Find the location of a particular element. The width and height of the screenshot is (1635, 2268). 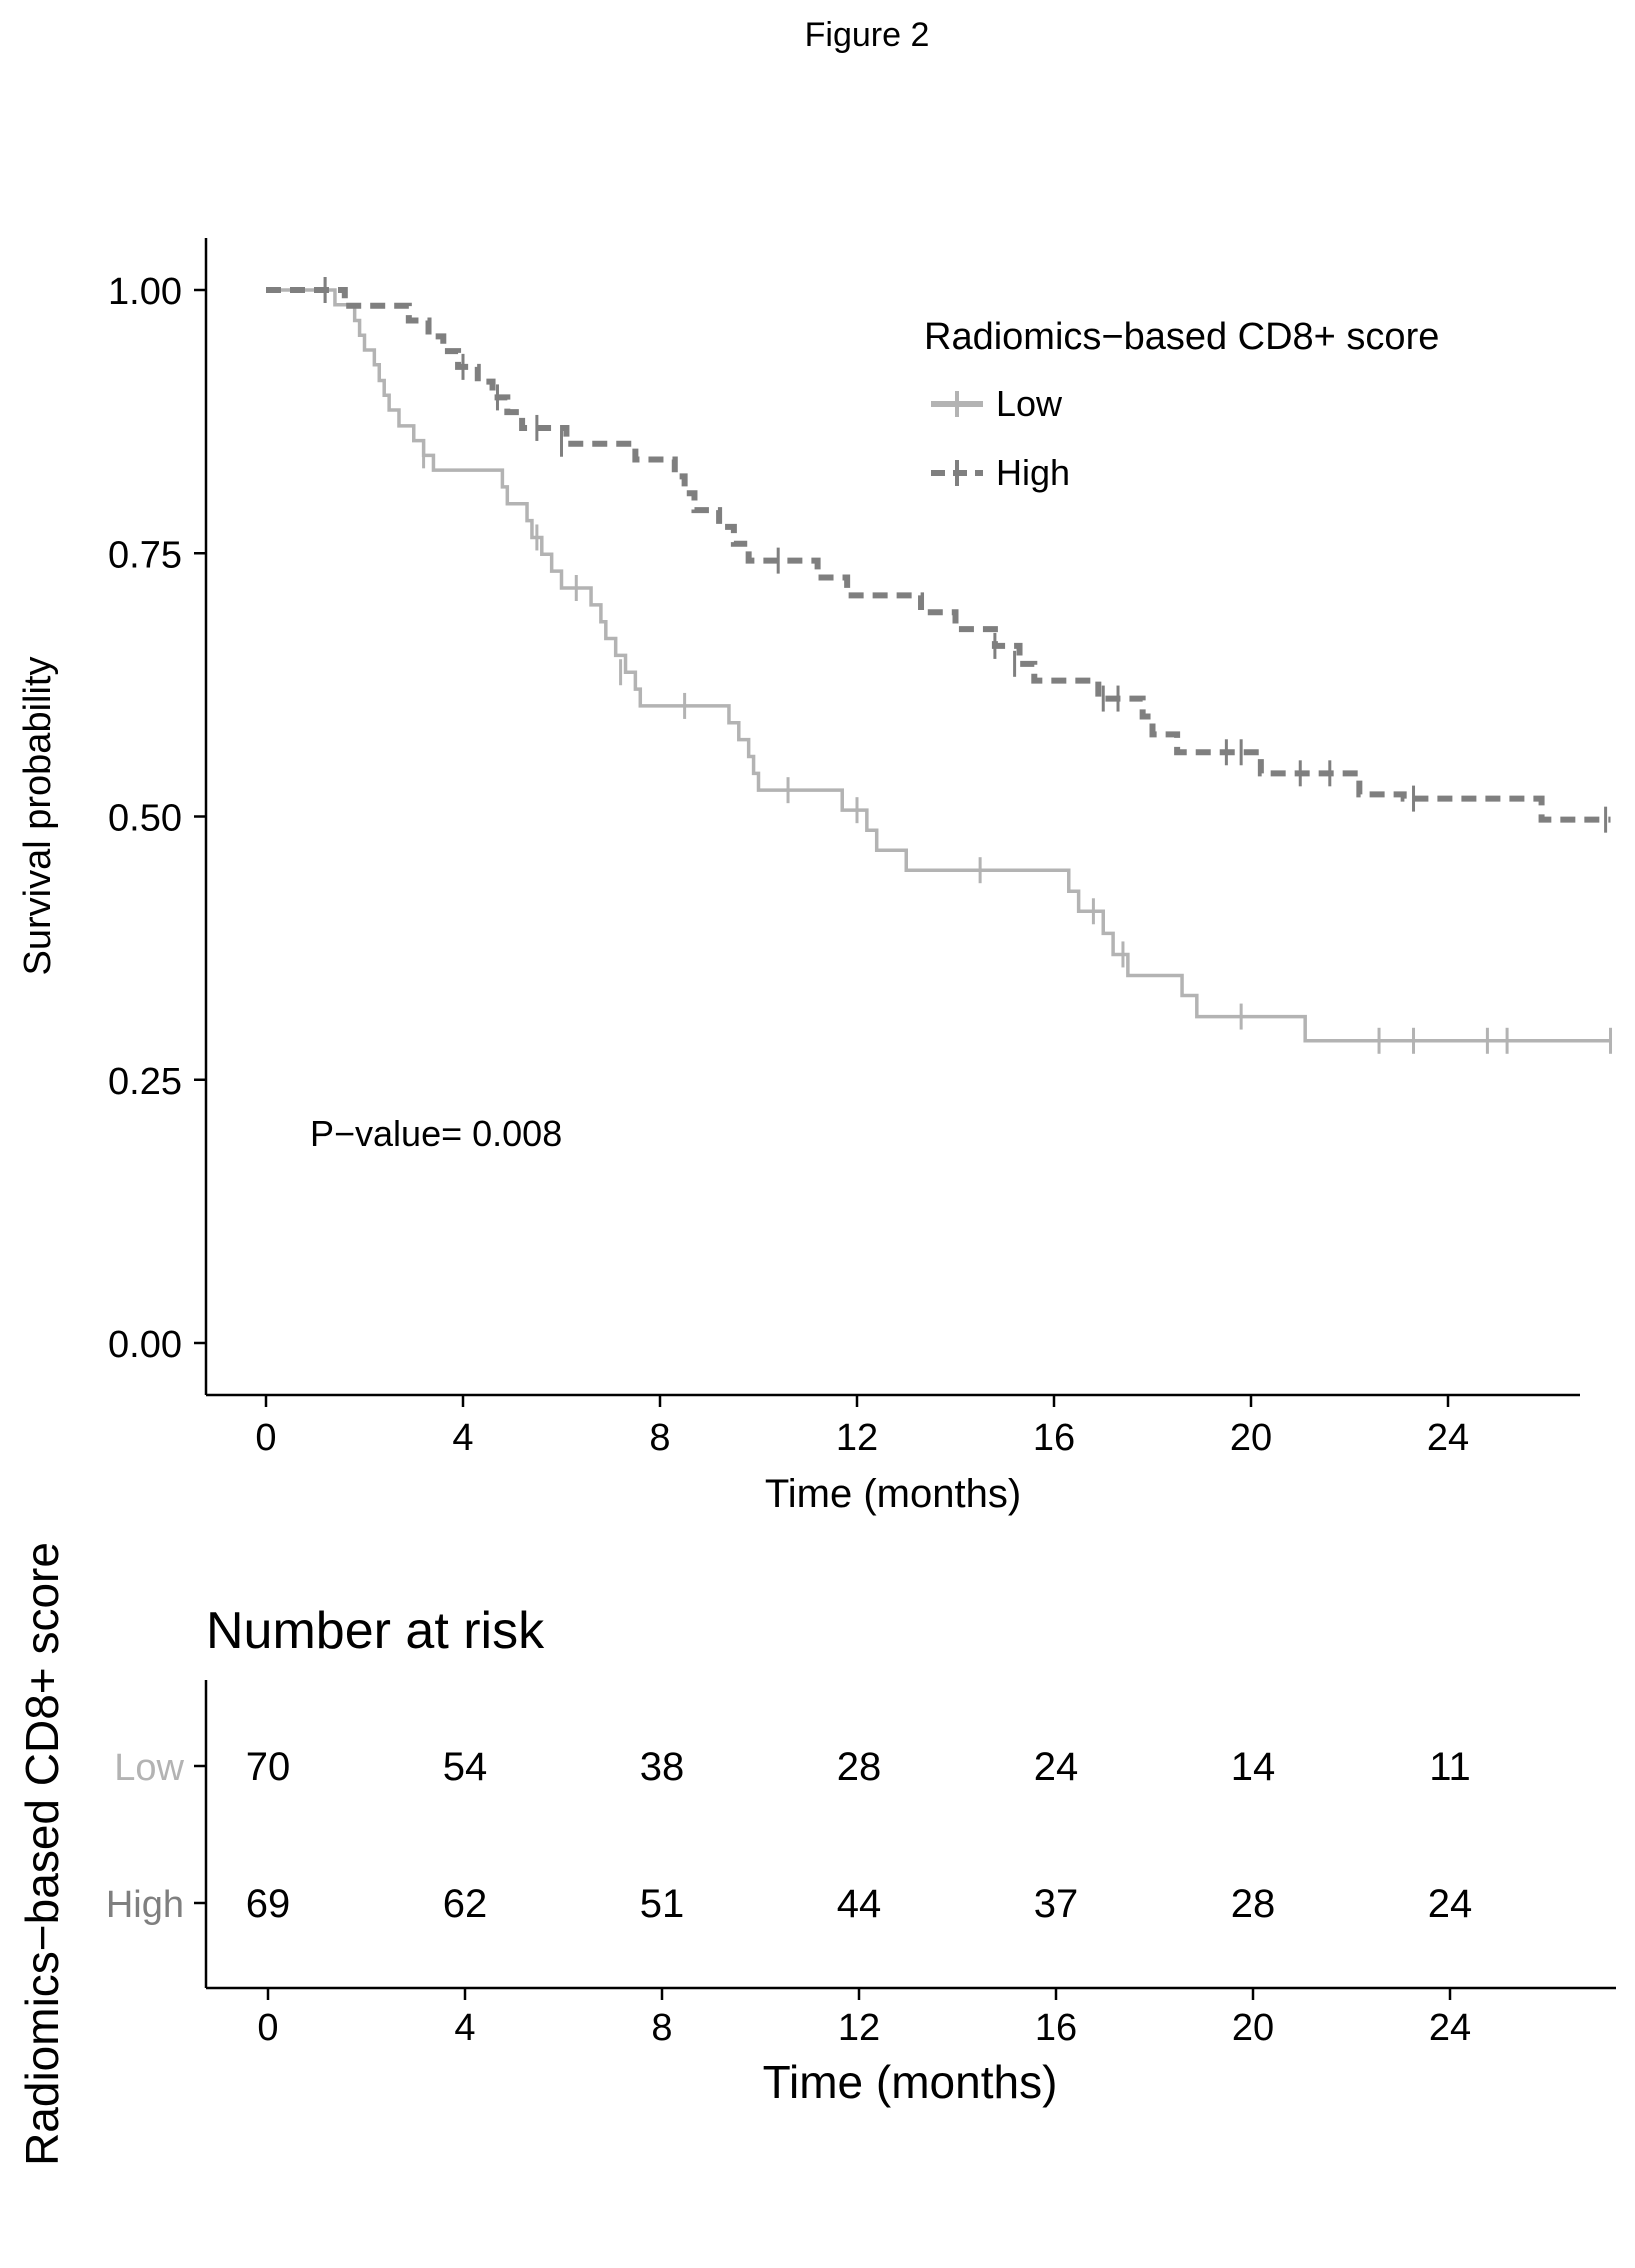

x-tick-label: 24 is located at coordinates (1448, 1438).